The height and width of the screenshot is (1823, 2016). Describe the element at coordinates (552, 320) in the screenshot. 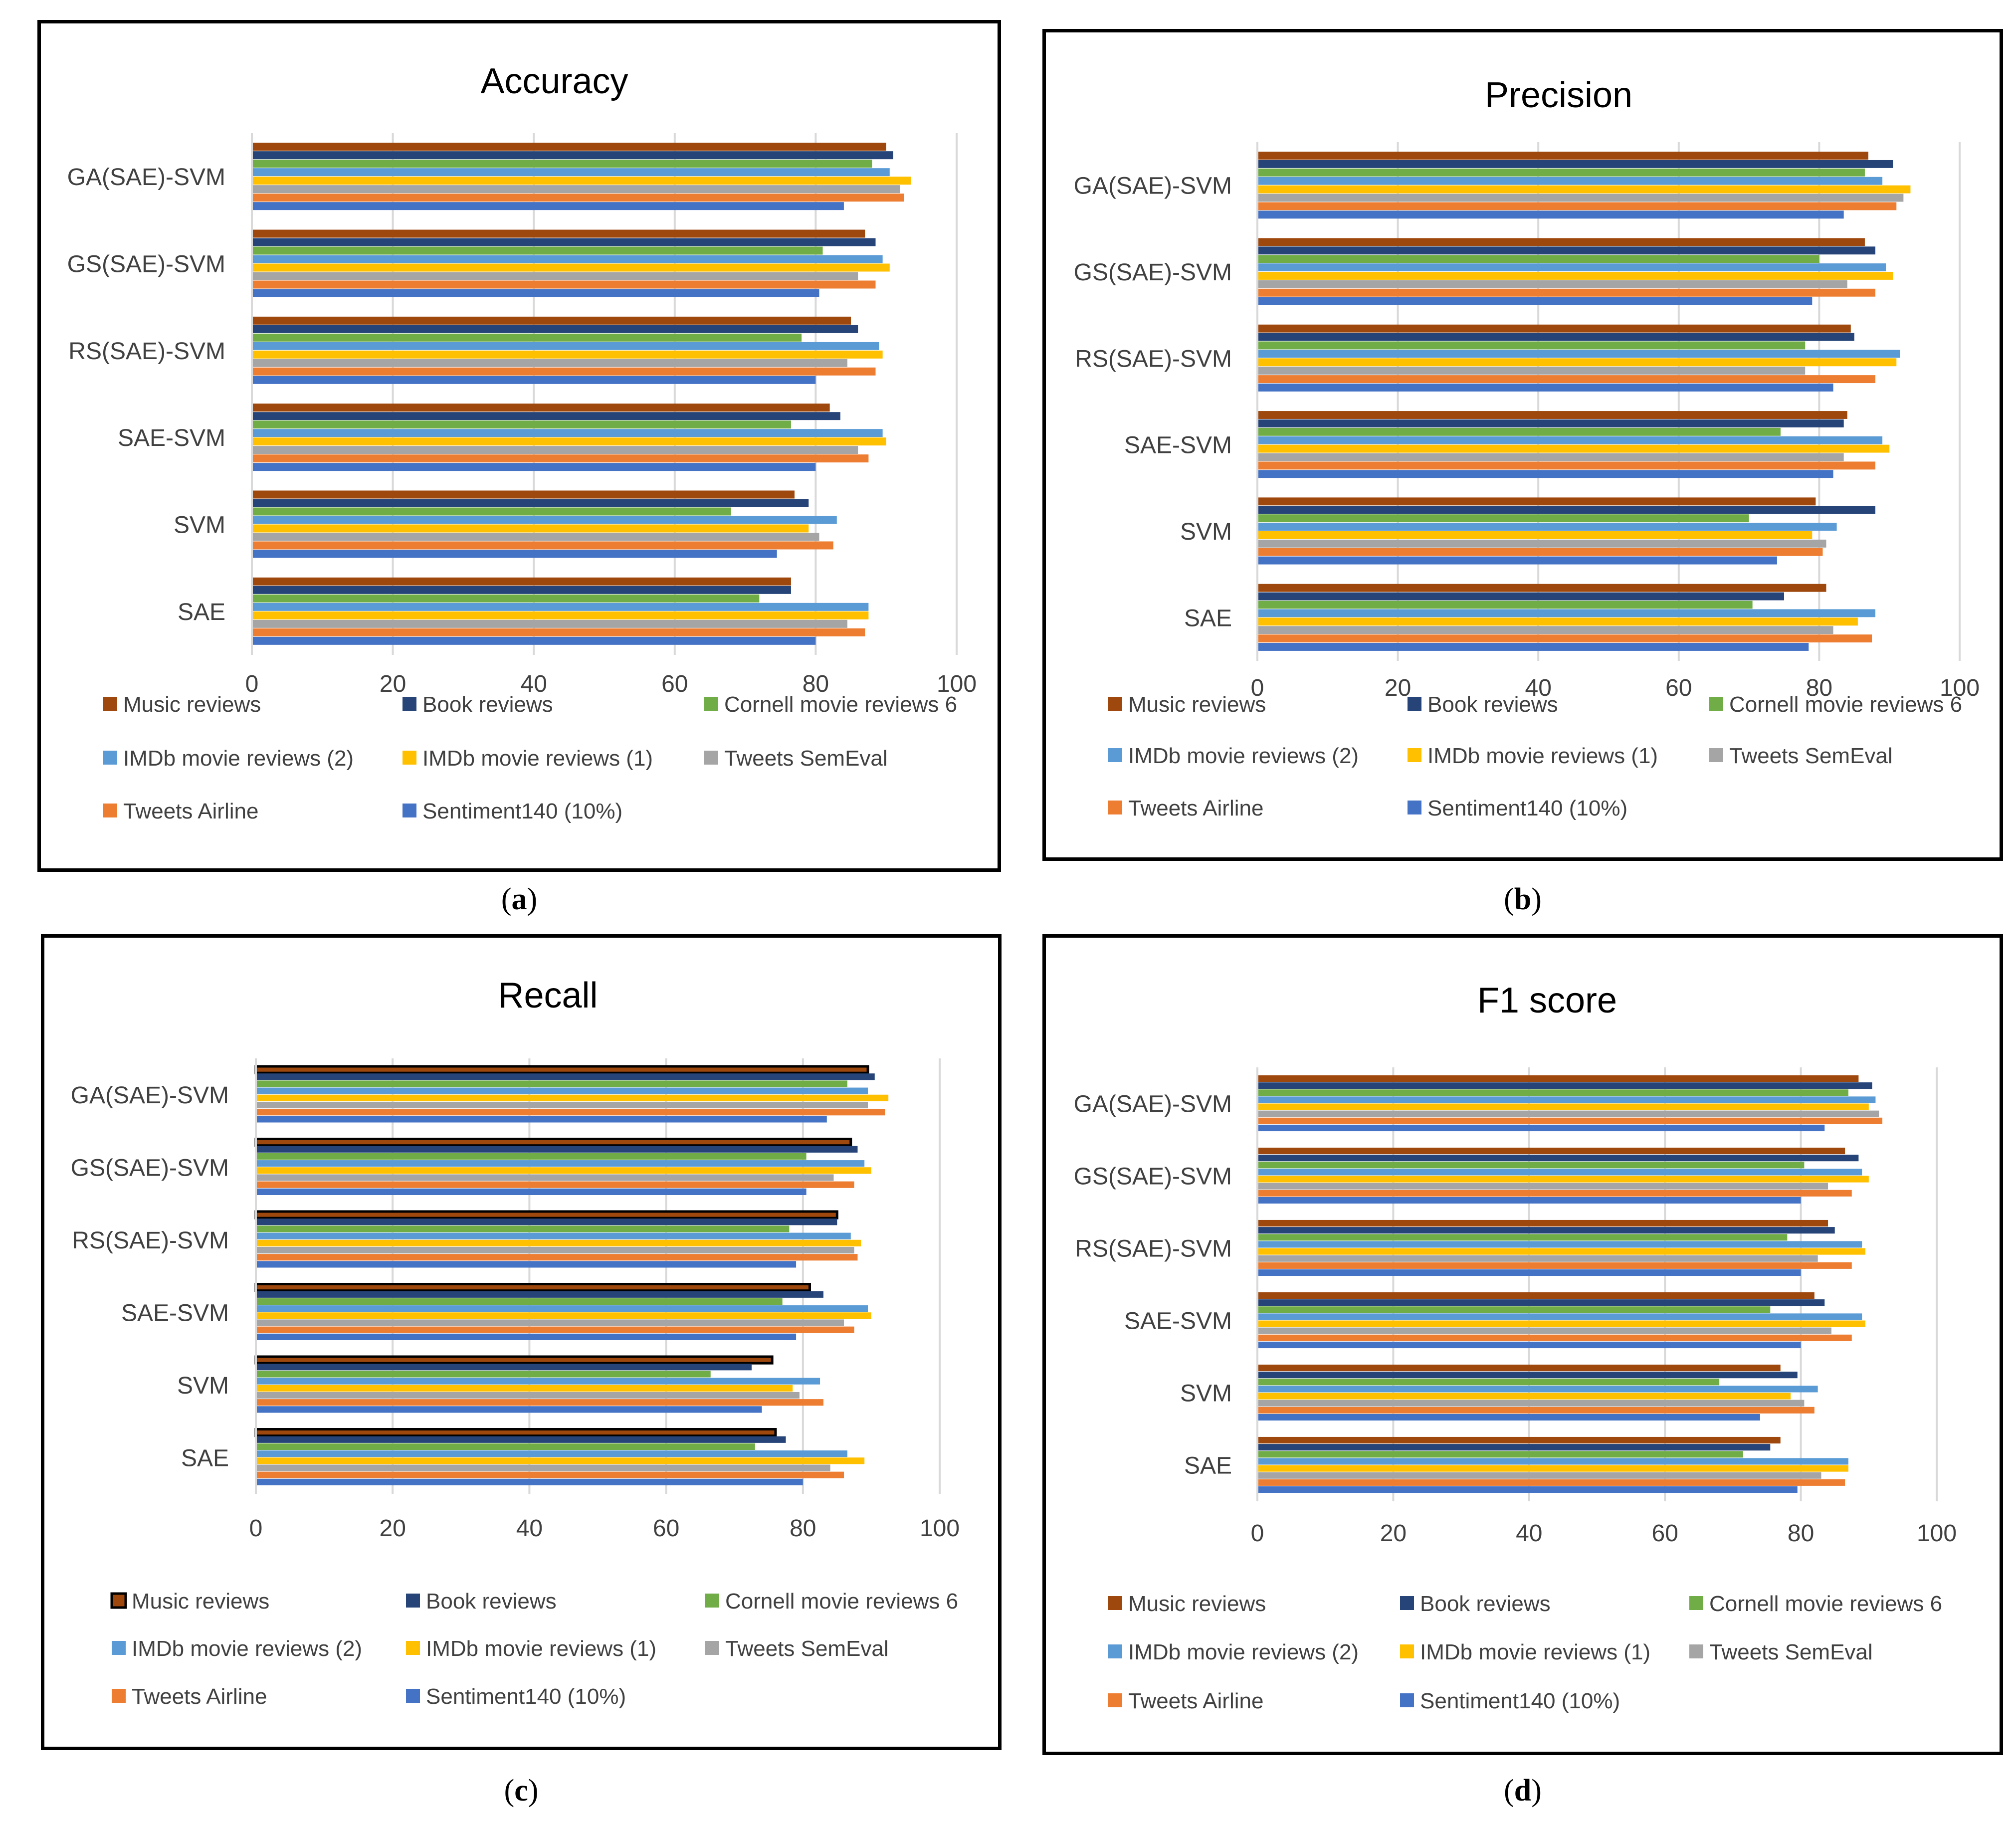

I see `bar-music-reviews-rs-sae-svm` at that location.